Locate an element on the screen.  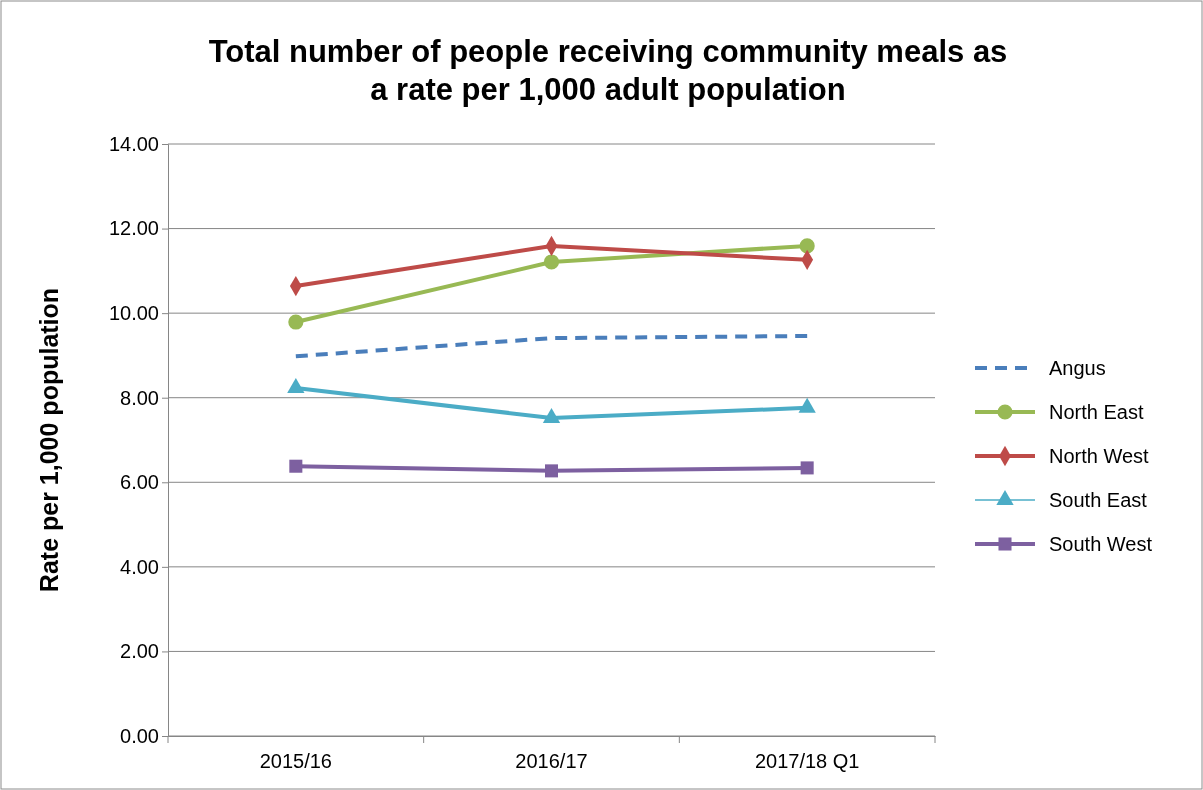
y-tick-label: 10.00 is located at coordinates (133, 313).